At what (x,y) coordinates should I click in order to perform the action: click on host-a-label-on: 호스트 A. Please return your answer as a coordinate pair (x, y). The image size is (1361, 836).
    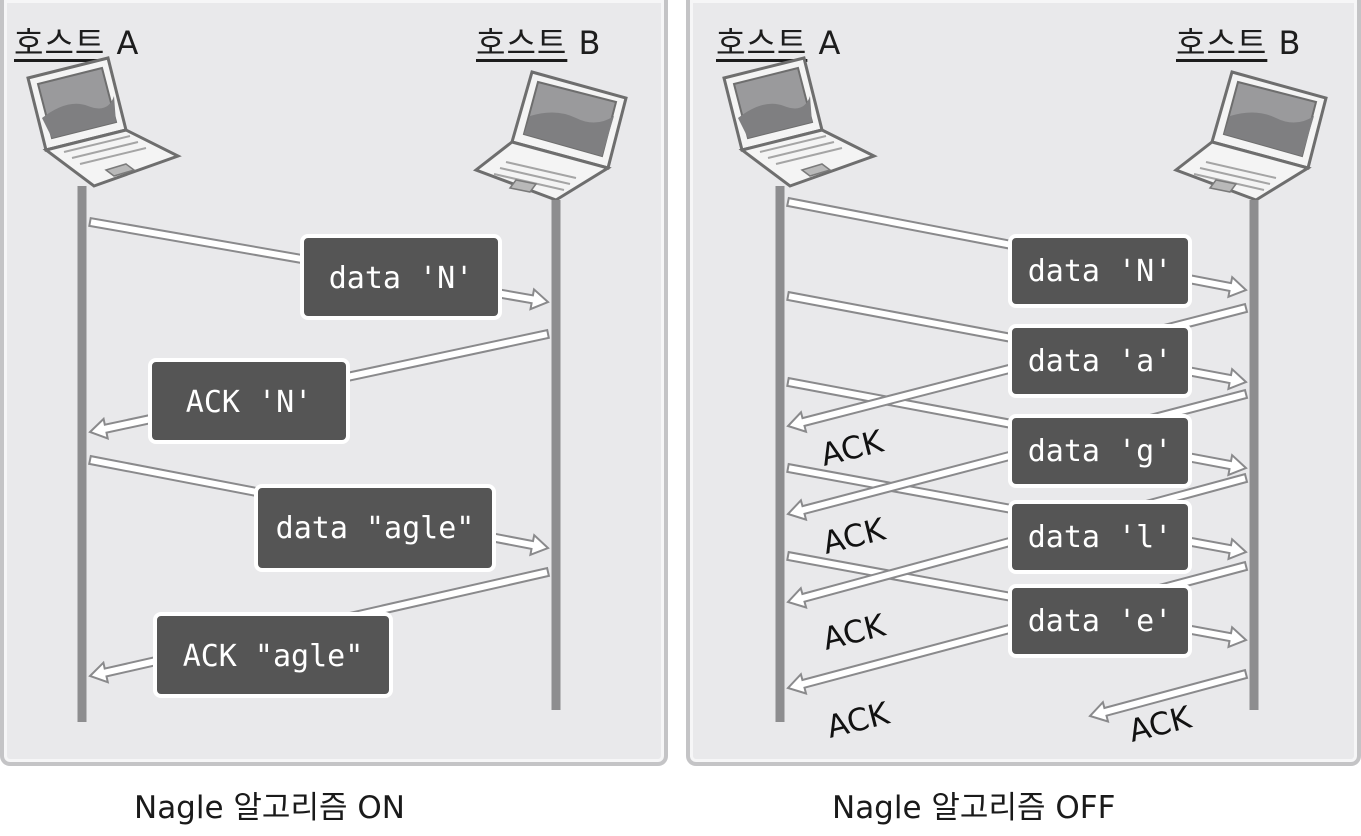
    Looking at the image, I should click on (76, 41).